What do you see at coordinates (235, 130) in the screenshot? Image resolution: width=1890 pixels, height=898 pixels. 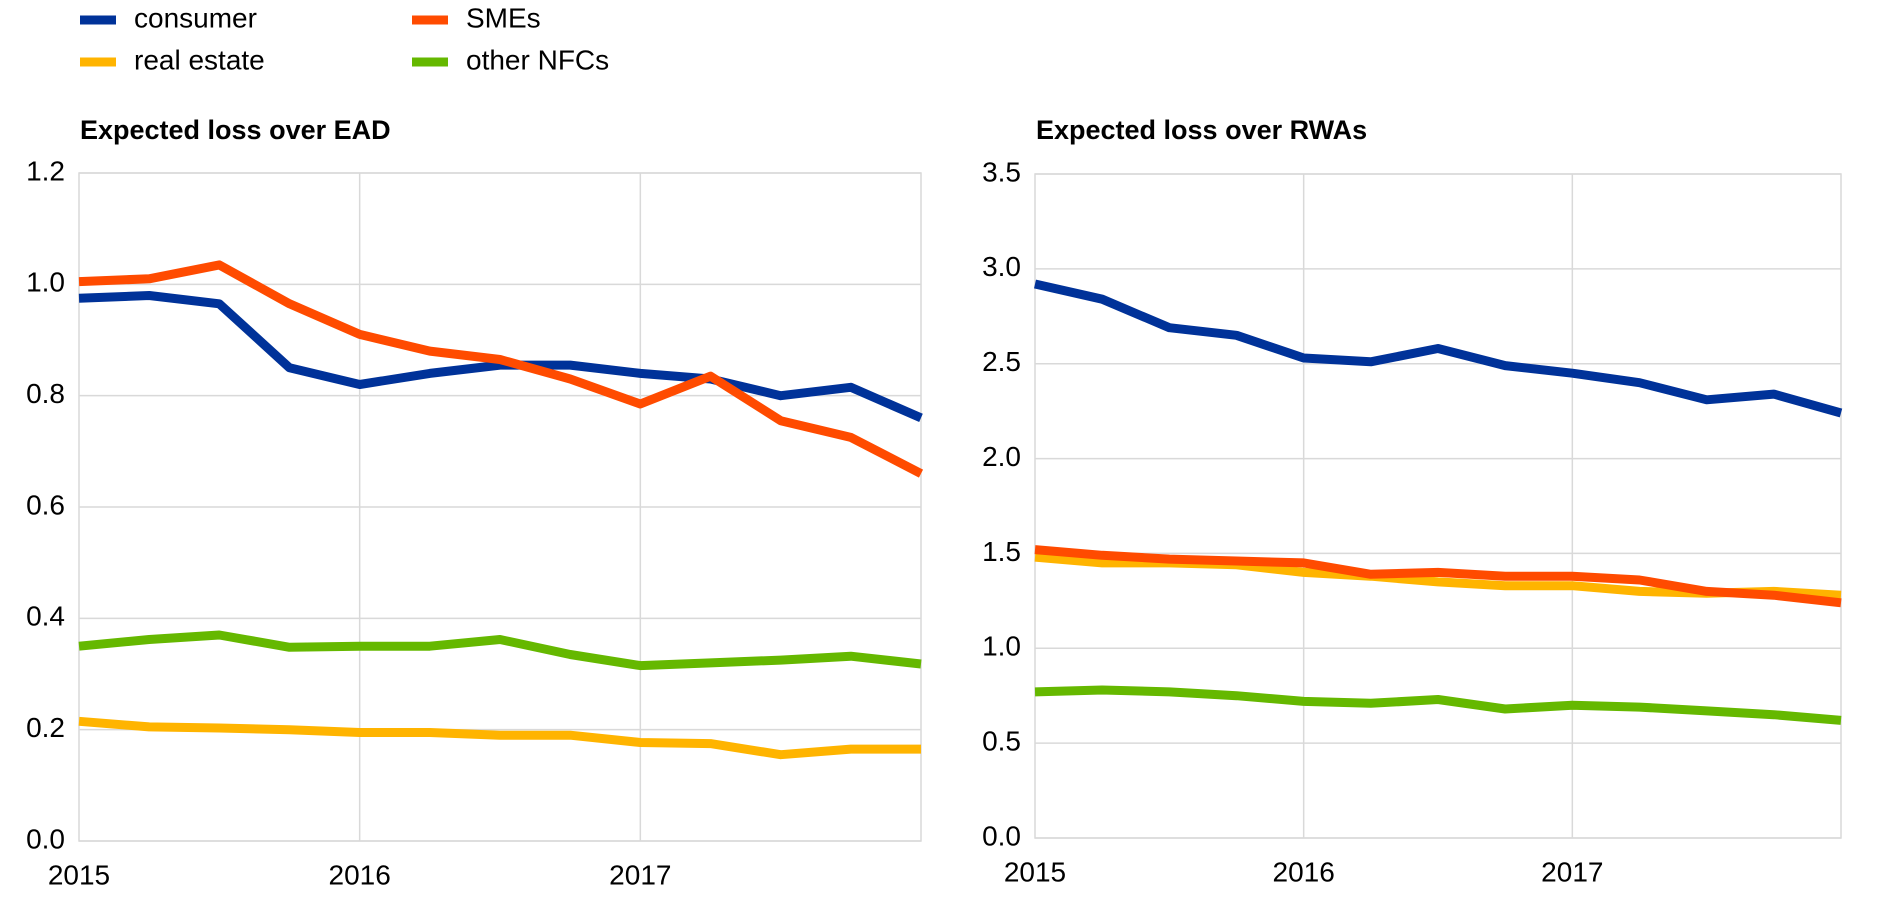 I see `chart-title: Expected loss over EAD` at bounding box center [235, 130].